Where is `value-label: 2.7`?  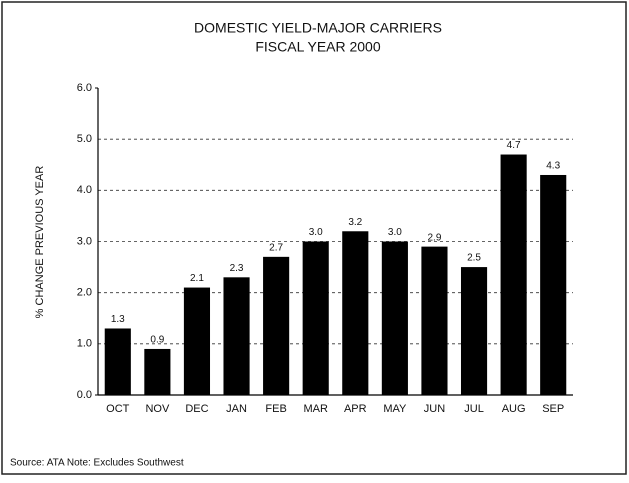 value-label: 2.7 is located at coordinates (276, 247).